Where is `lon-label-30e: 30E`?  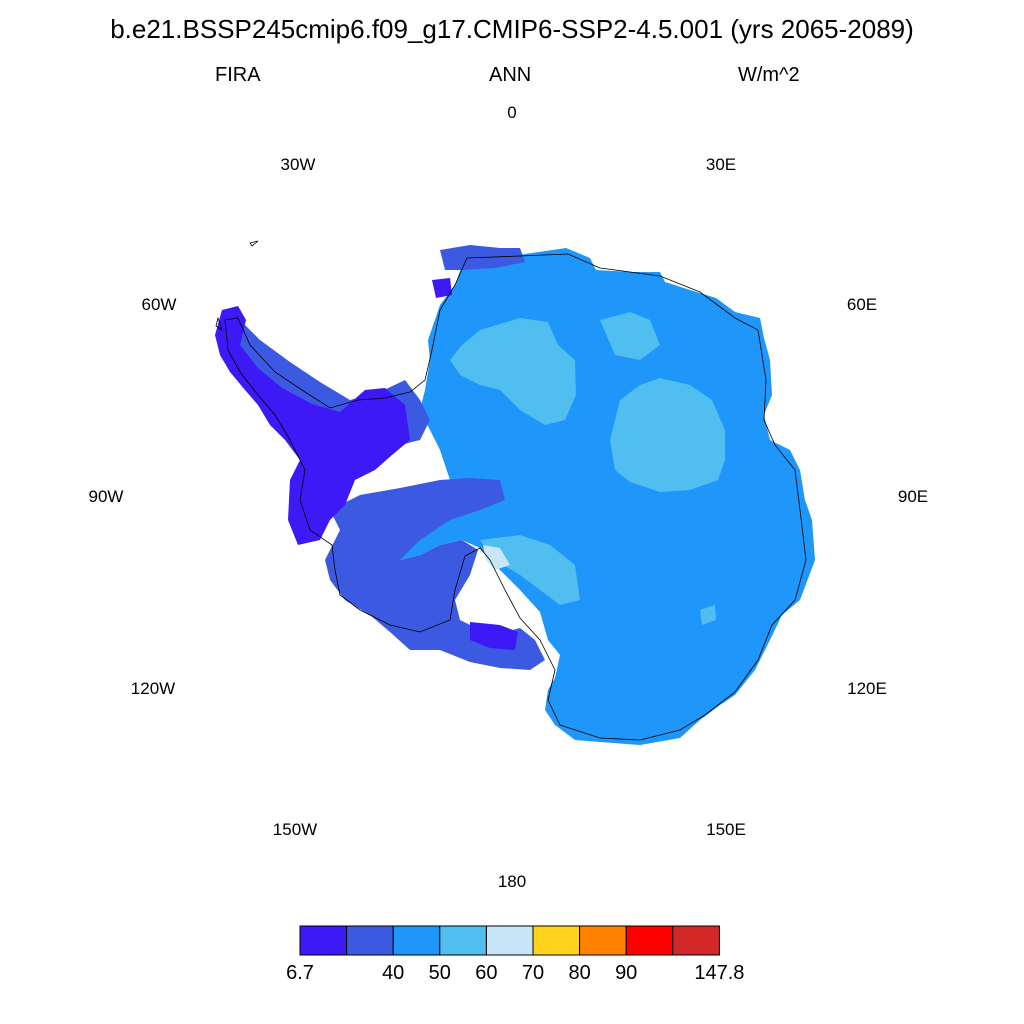 lon-label-30e: 30E is located at coordinates (721, 164).